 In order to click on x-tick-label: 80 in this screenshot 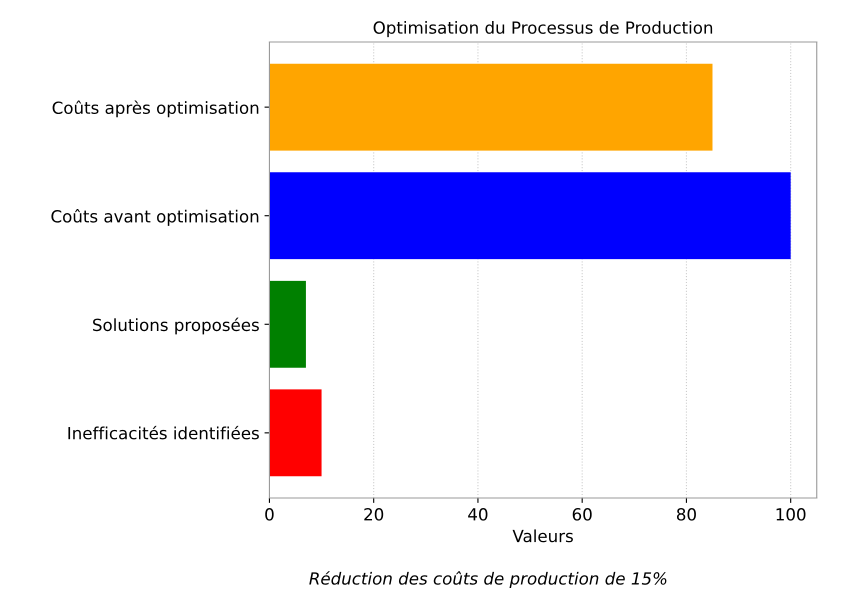, I will do `click(686, 514)`.